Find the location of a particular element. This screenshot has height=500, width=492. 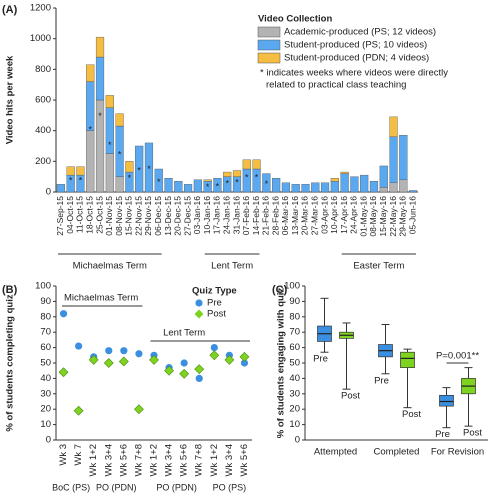

legend-title: Video Collection is located at coordinates (295, 19).